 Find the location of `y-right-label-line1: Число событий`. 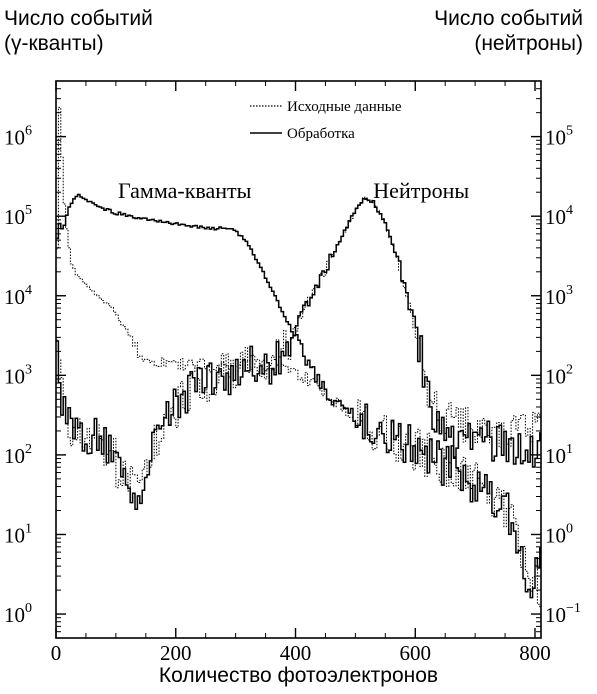

y-right-label-line1: Число событий is located at coordinates (508, 18).